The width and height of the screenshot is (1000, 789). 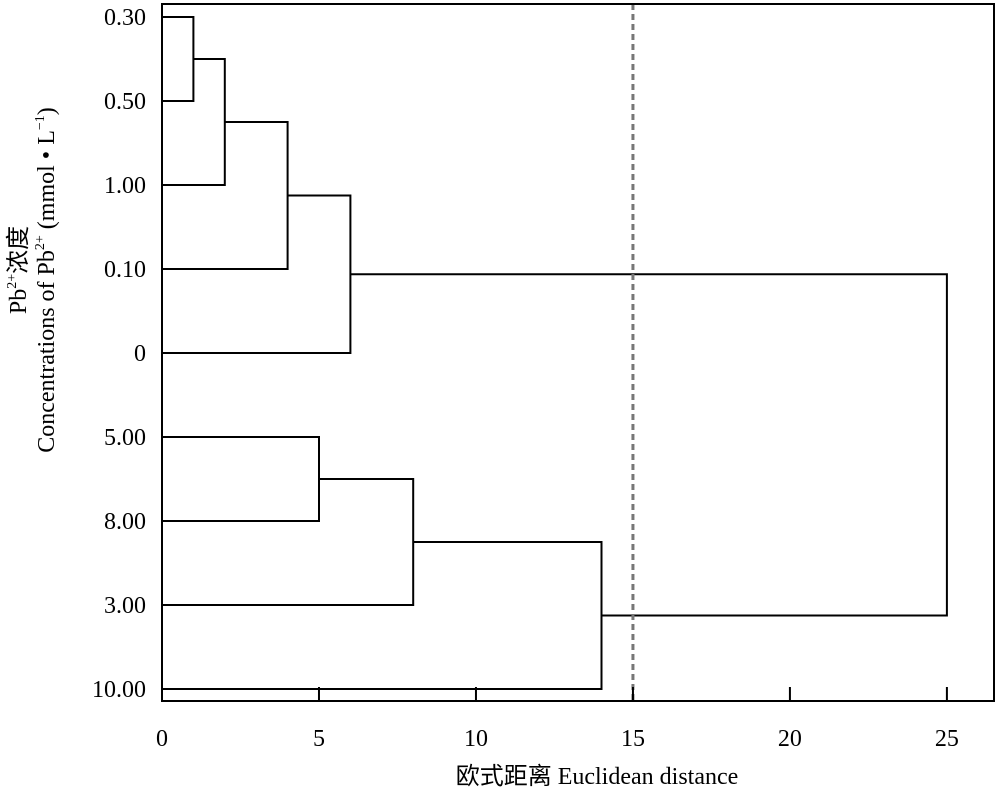 What do you see at coordinates (633, 739) in the screenshot?
I see `x-tick-label: 15` at bounding box center [633, 739].